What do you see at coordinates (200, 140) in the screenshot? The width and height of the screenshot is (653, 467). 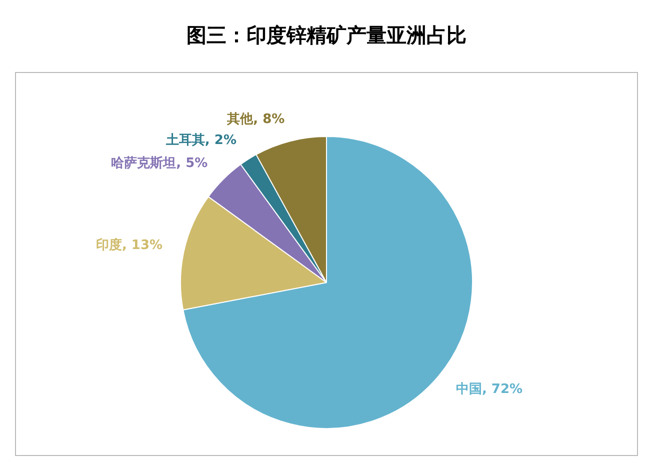 I see `slice-label: 土耳其, 2%` at bounding box center [200, 140].